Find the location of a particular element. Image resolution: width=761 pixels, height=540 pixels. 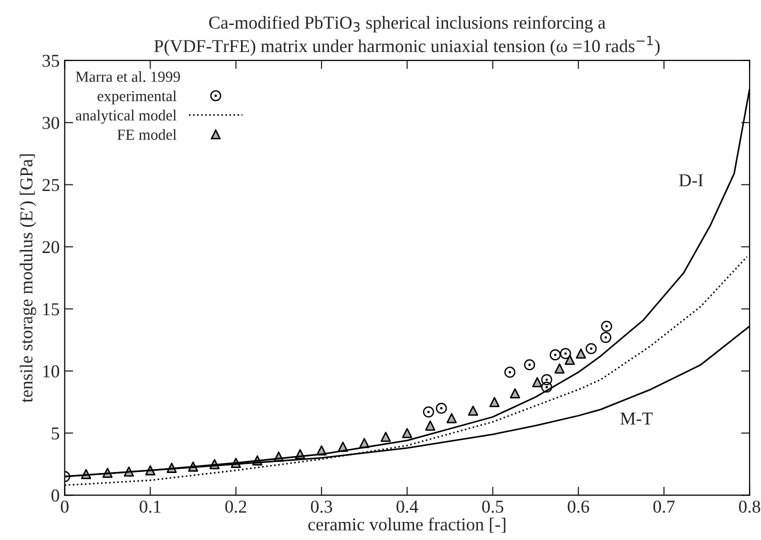

y-tick-label: 0 is located at coordinates (55, 495).